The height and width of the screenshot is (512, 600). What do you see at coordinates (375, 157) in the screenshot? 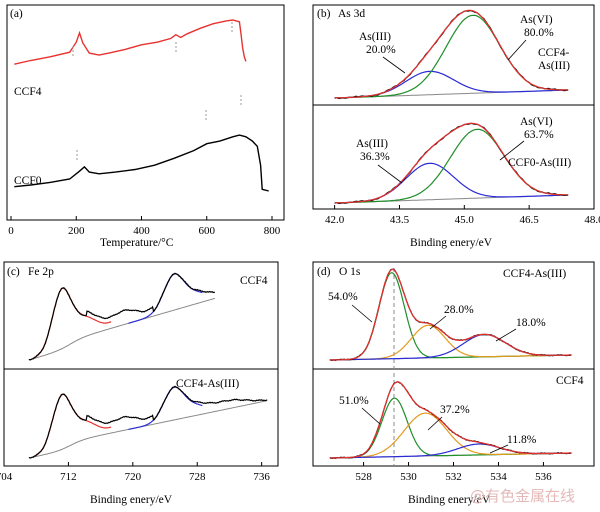
I see `b-bottom-pct-as3: 36.3%` at bounding box center [375, 157].